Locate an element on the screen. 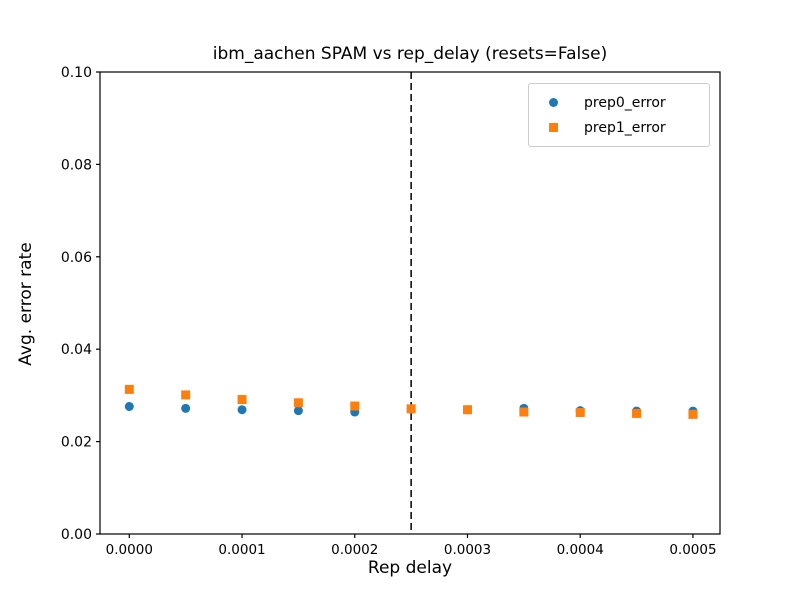 The image size is (800, 600). y-tick-label: 0.10 is located at coordinates (76, 73).